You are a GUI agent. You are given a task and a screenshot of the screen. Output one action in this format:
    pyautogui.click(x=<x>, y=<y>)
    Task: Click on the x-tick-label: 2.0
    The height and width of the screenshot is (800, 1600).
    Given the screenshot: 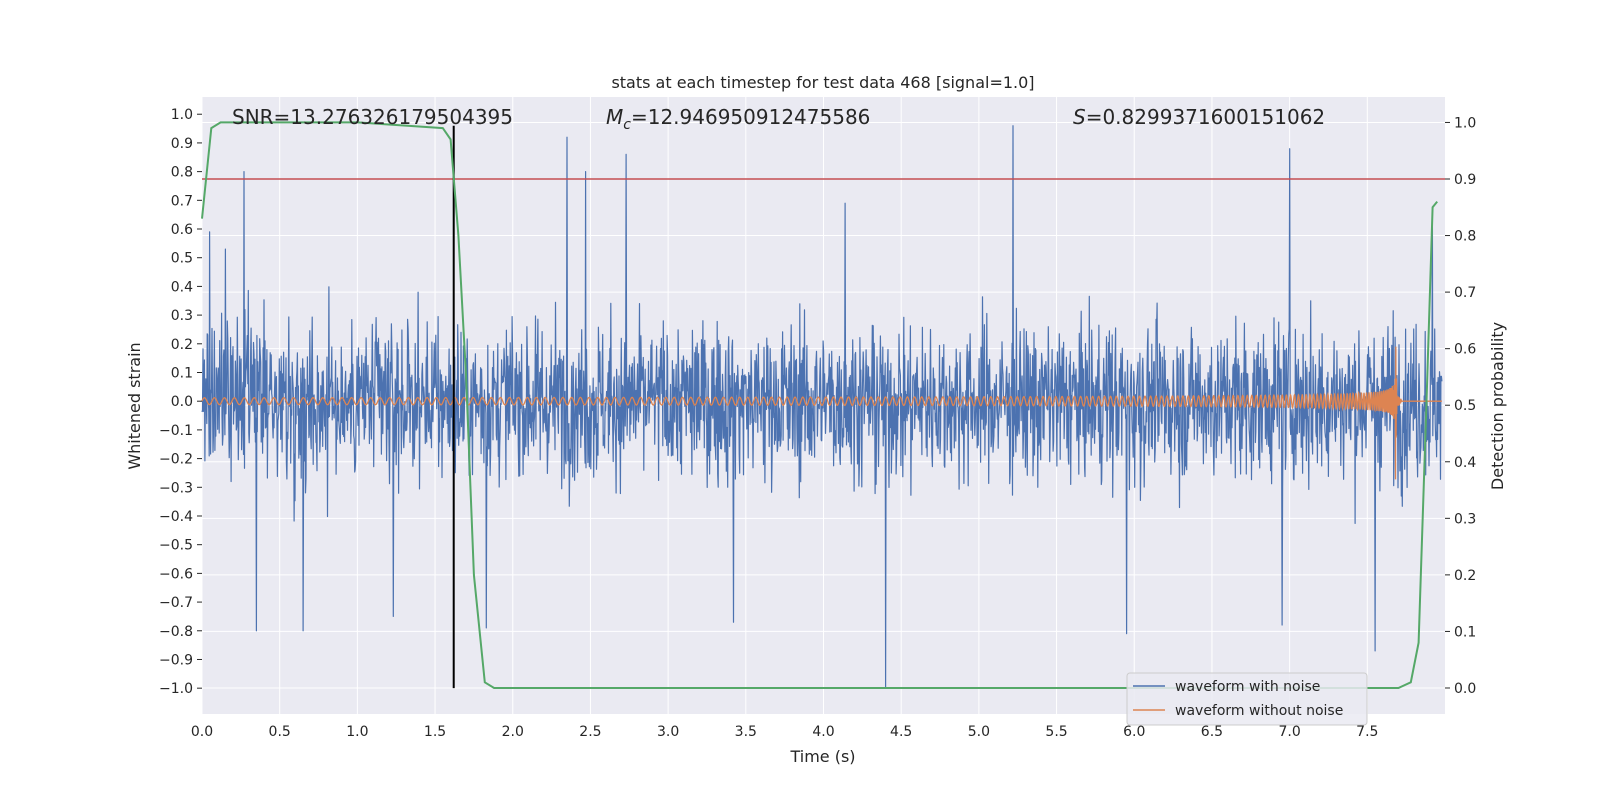 What is the action you would take?
    pyautogui.click(x=513, y=732)
    